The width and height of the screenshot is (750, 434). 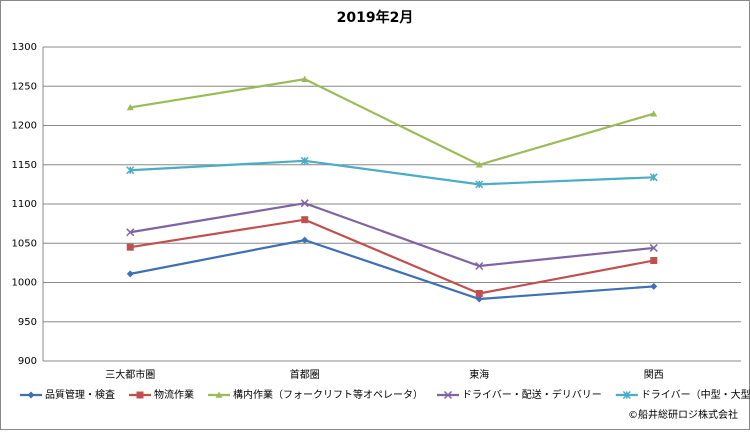 What do you see at coordinates (174, 394) in the screenshot?
I see `legend-label: 物流作業` at bounding box center [174, 394].